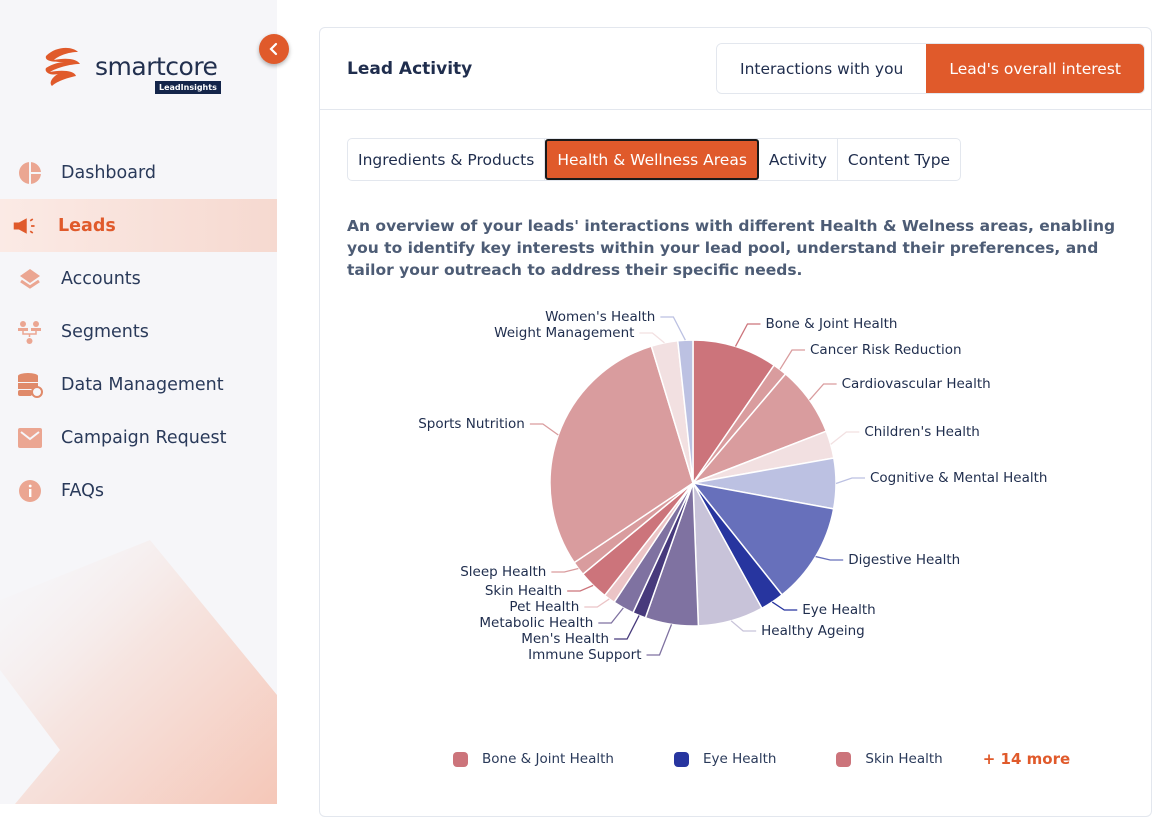 This screenshot has height=817, width=1167. What do you see at coordinates (105, 331) in the screenshot?
I see `sidebar-item-label: Segments` at bounding box center [105, 331].